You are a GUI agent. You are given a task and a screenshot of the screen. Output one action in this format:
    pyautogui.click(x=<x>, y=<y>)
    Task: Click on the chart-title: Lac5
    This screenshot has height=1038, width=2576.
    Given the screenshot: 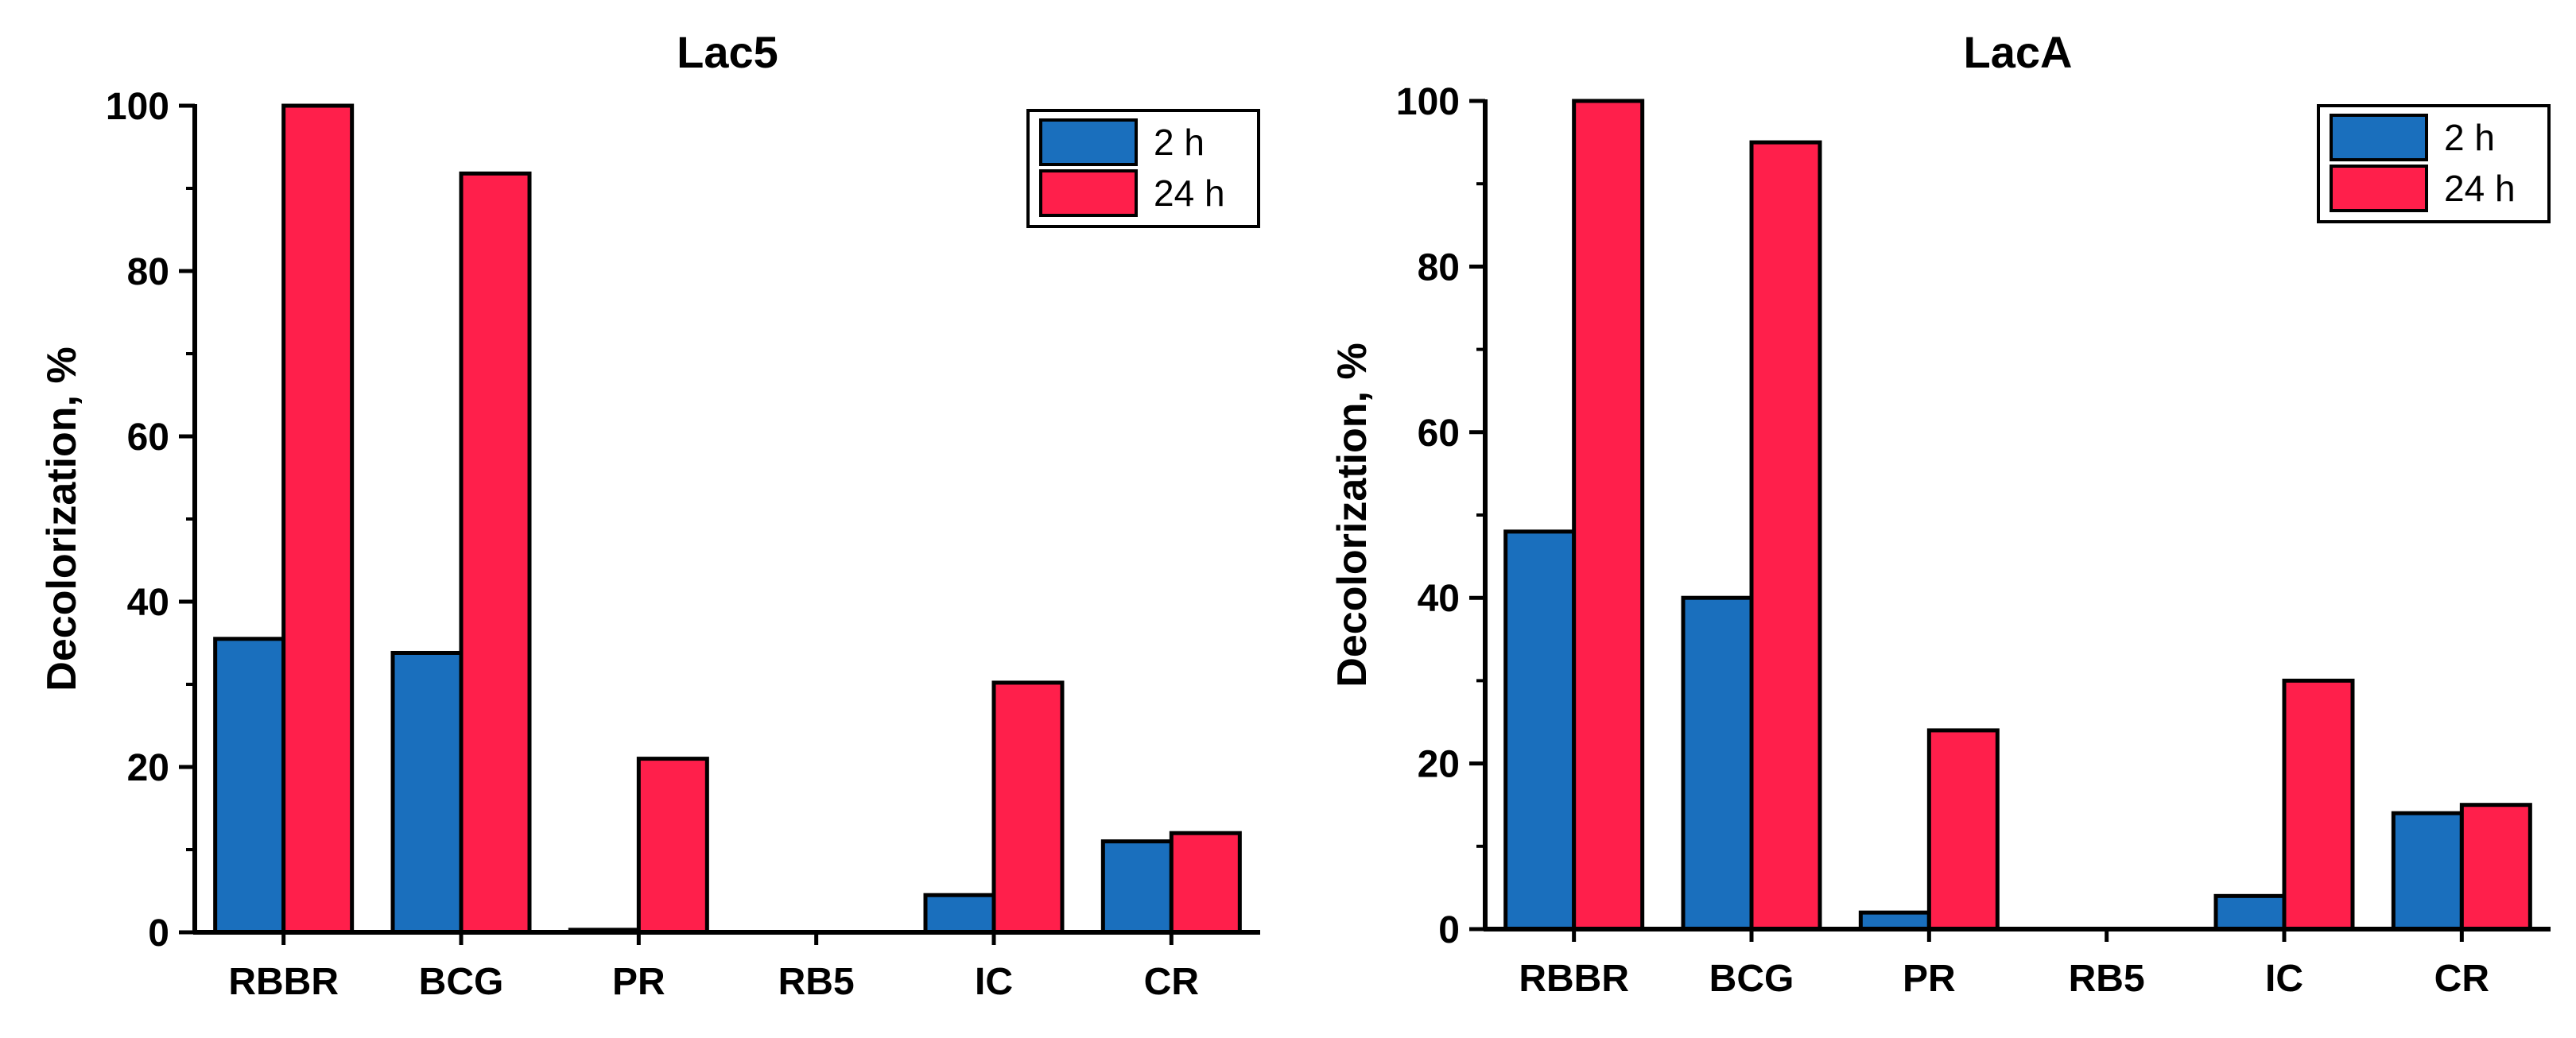 What is the action you would take?
    pyautogui.click(x=727, y=52)
    